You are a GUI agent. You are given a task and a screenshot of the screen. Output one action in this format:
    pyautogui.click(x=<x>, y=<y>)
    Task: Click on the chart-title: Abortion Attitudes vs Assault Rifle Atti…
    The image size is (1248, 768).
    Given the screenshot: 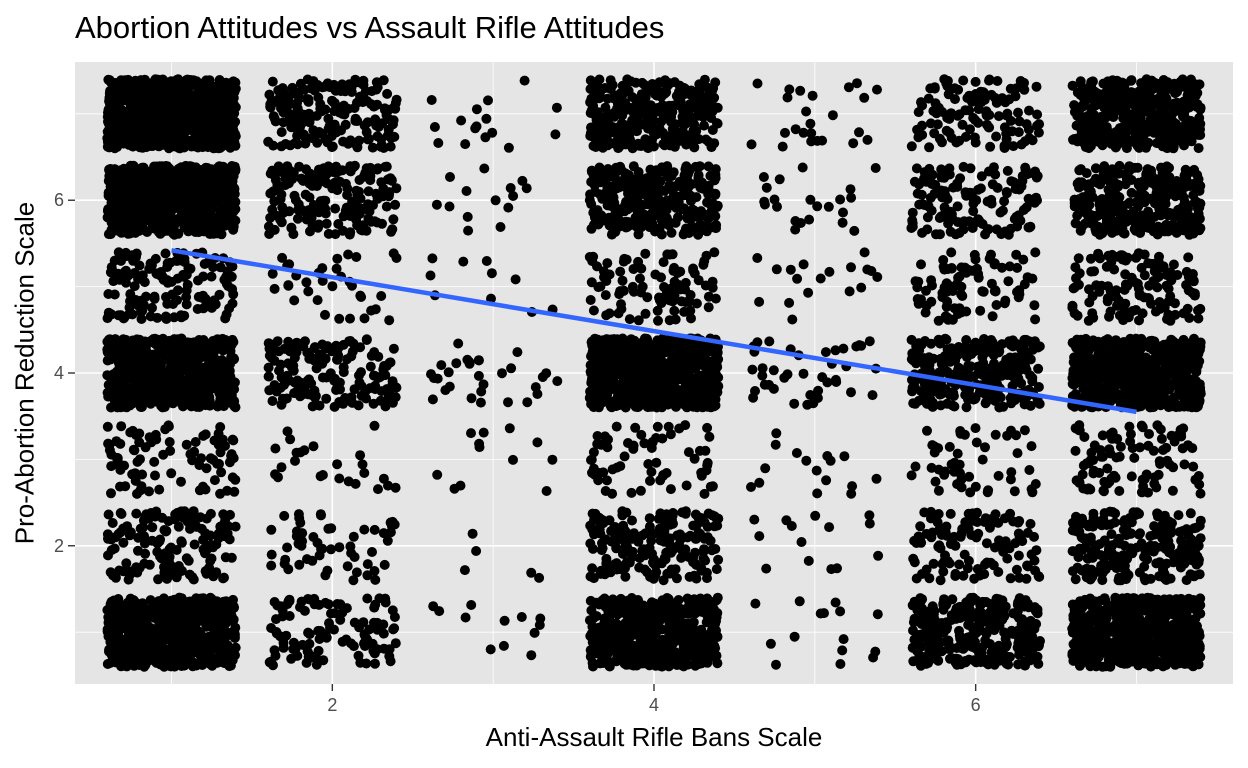 What is the action you would take?
    pyautogui.click(x=370, y=27)
    